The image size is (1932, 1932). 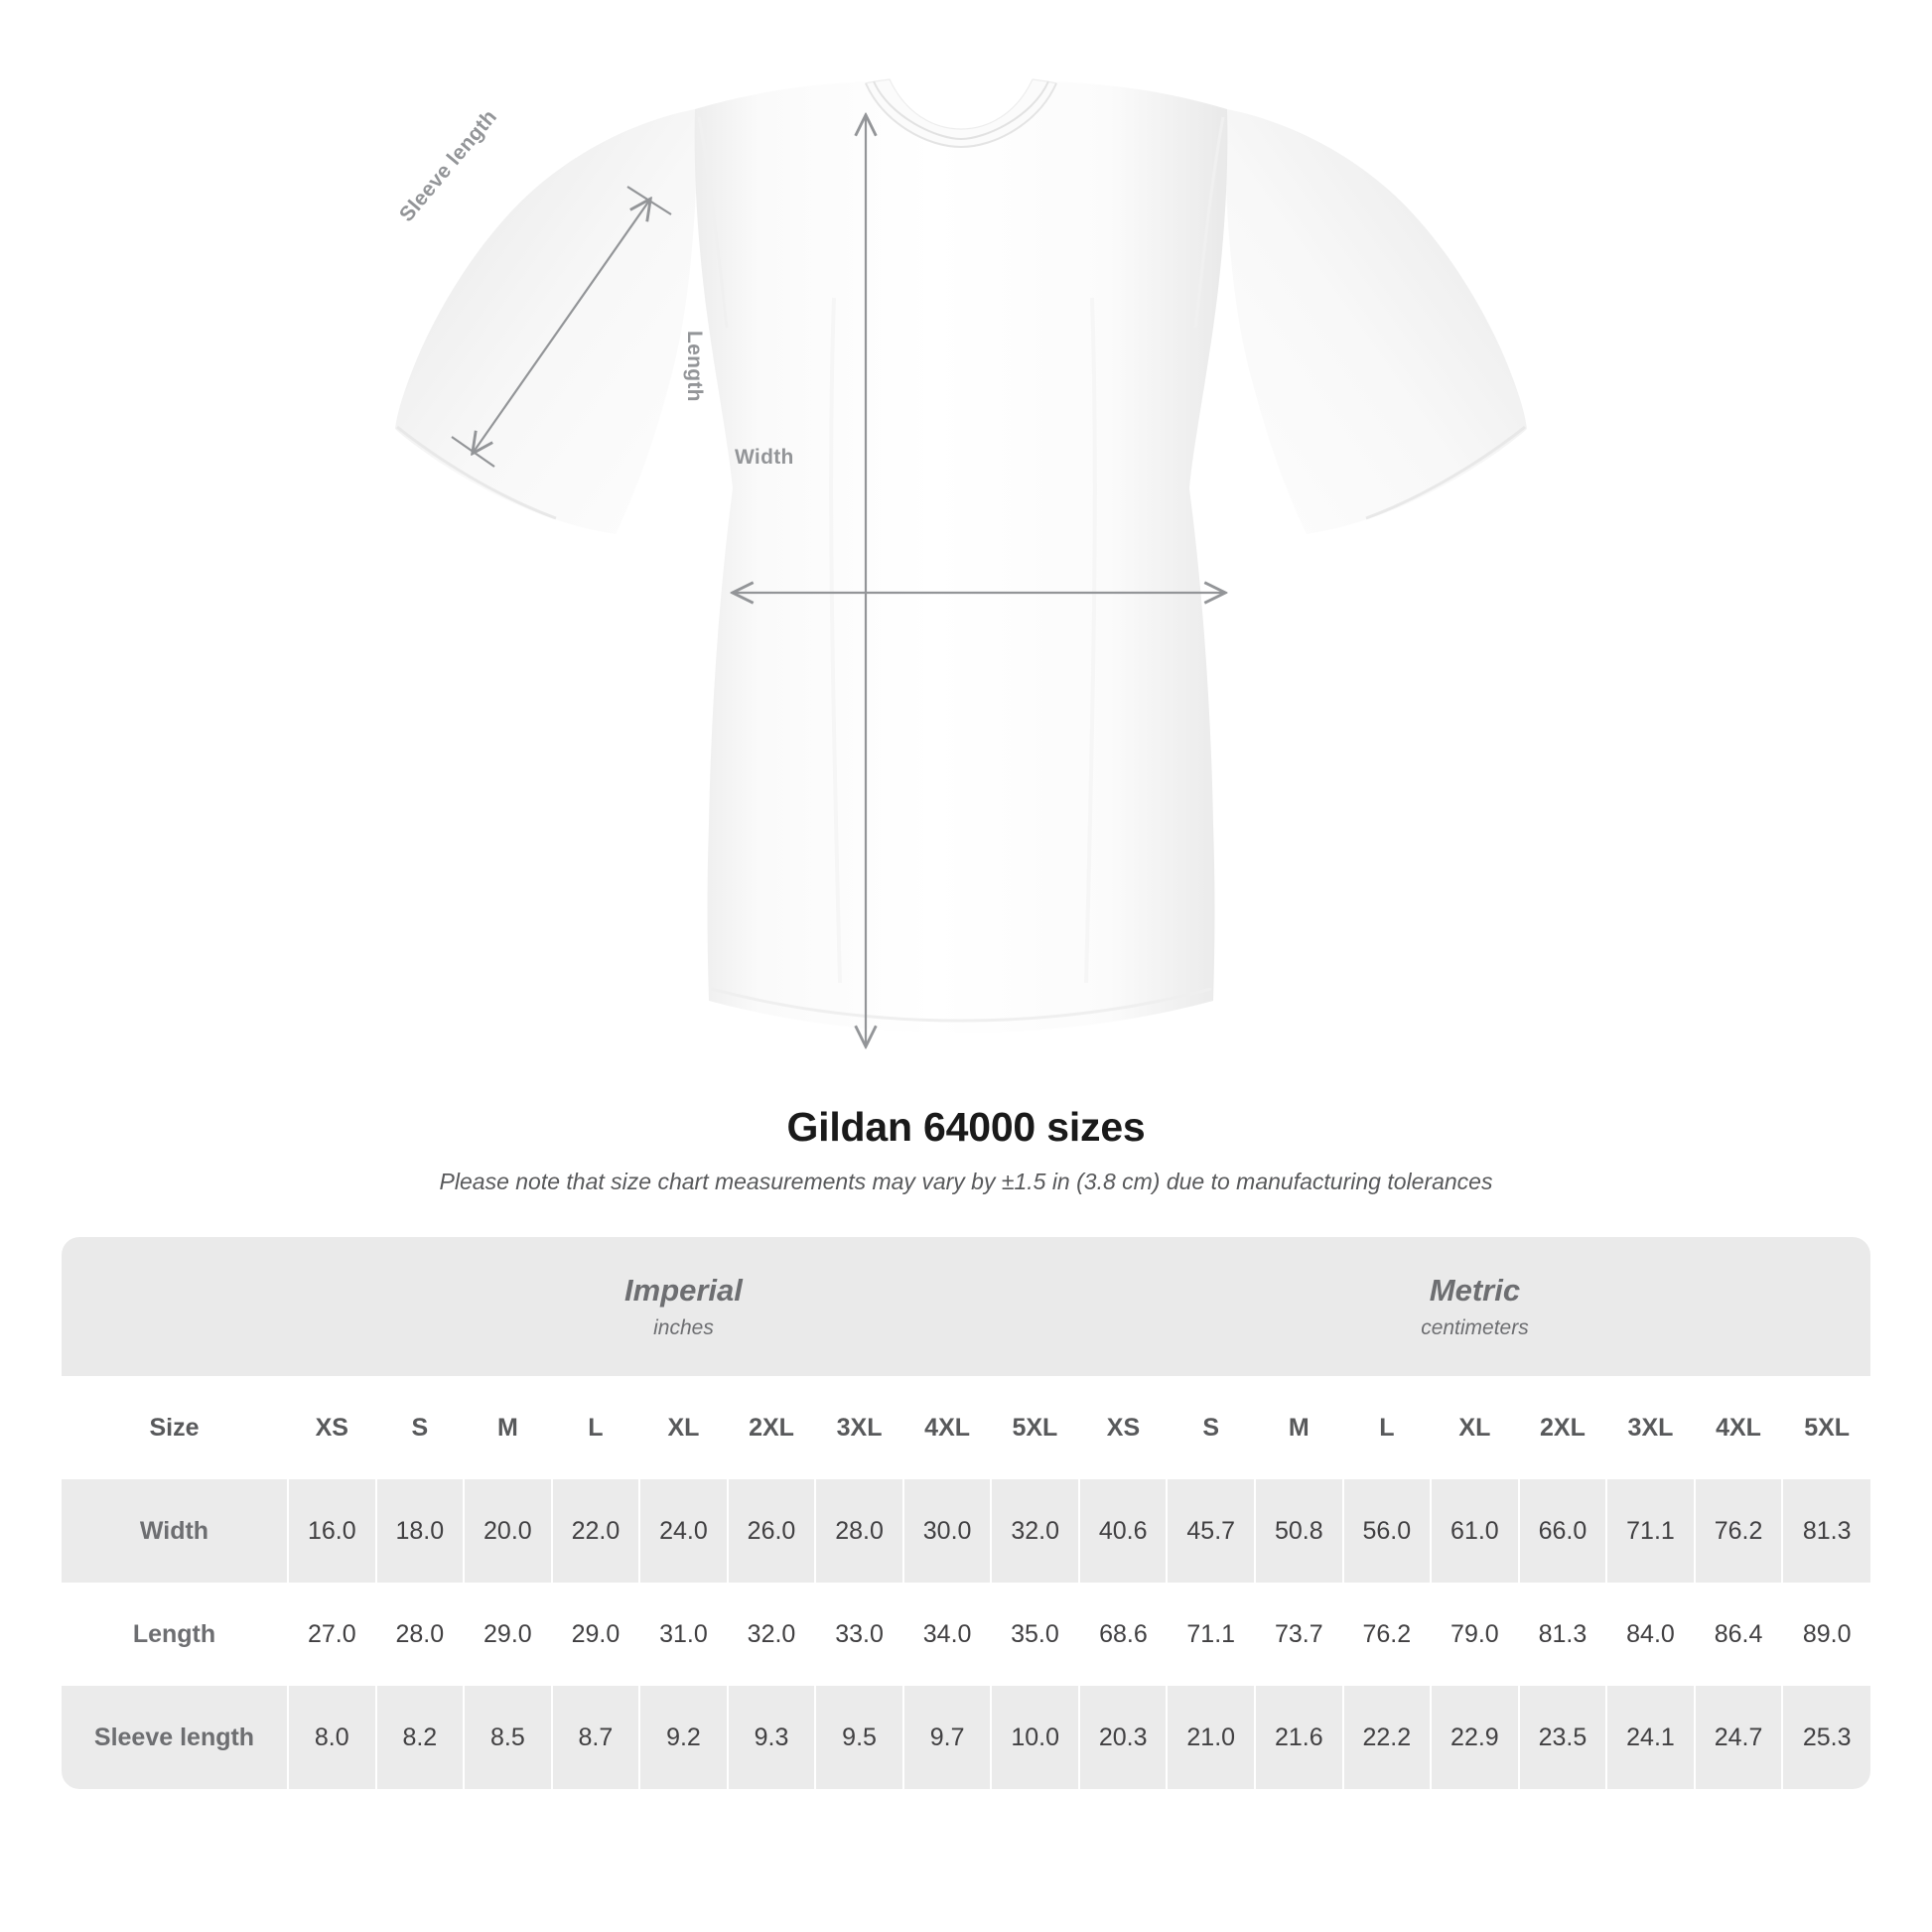 I want to click on measurement-cell: 40.6, so click(x=1122, y=1531).